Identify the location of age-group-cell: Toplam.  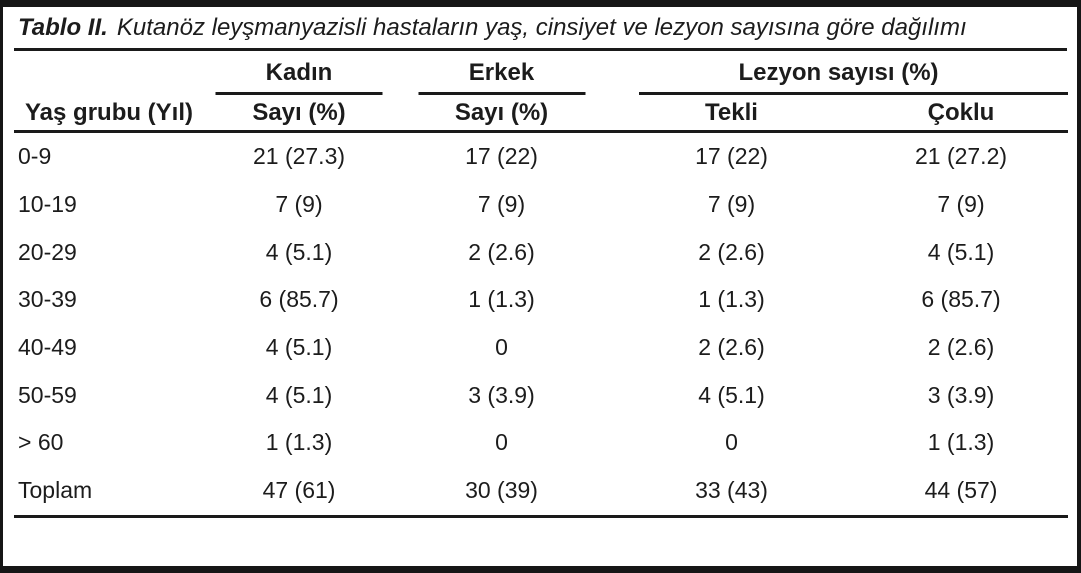
(109, 492).